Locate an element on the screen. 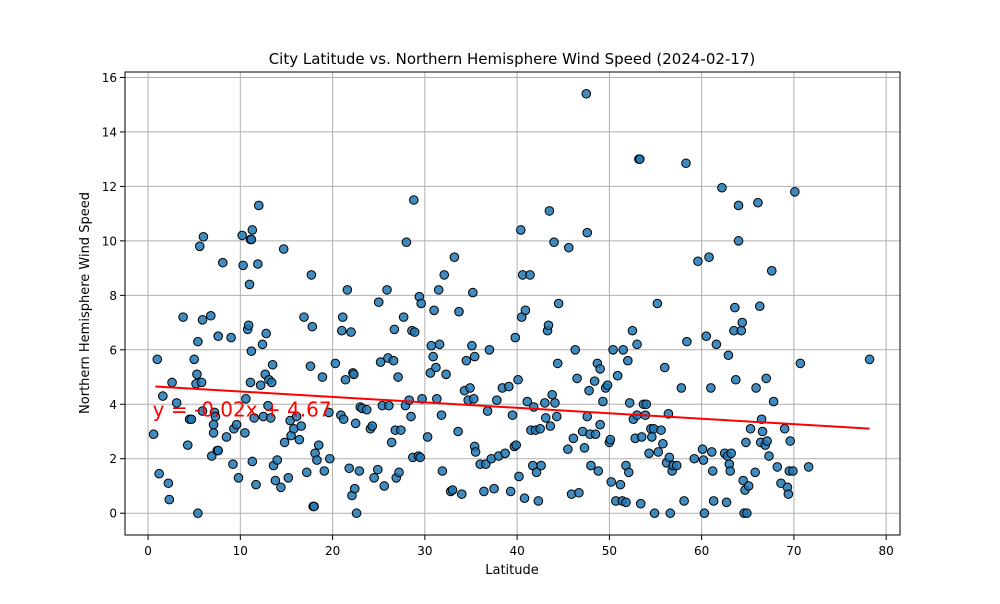  y-tick-label: 4 is located at coordinates (113, 405).